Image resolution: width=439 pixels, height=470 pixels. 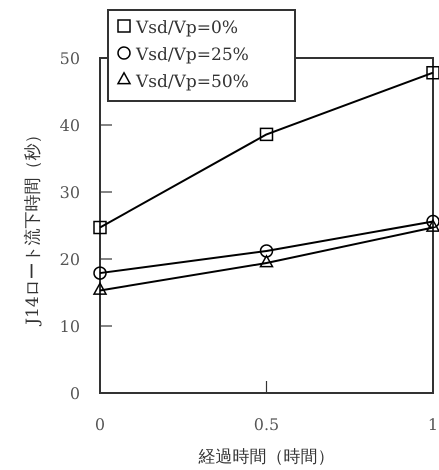 I want to click on y-axis-title: J14ロート流下時間（秒）, so click(x=33, y=226).